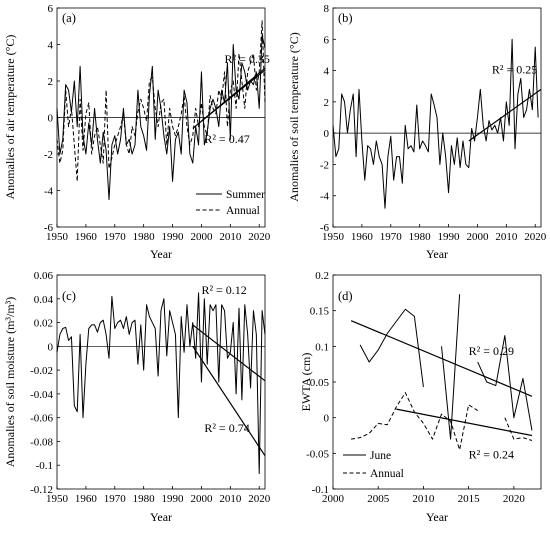 Image resolution: width=550 pixels, height=537 pixels. What do you see at coordinates (41, 490) in the screenshot?
I see `y-tick-label: -0.12` at bounding box center [41, 490].